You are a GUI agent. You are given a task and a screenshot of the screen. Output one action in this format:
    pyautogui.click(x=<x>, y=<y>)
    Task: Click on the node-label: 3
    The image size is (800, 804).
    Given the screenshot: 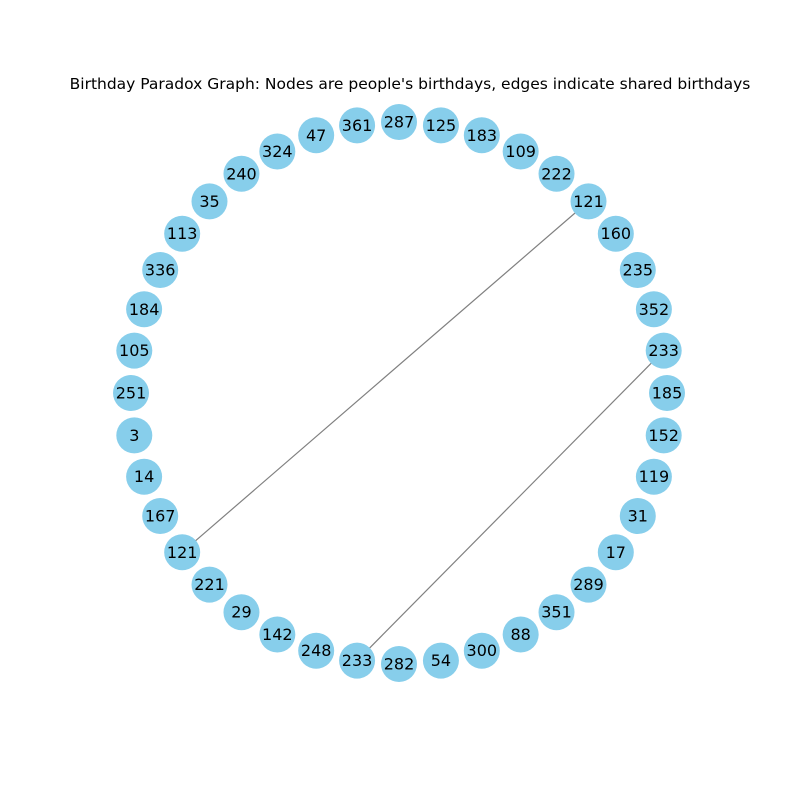 What is the action you would take?
    pyautogui.click(x=134, y=435)
    